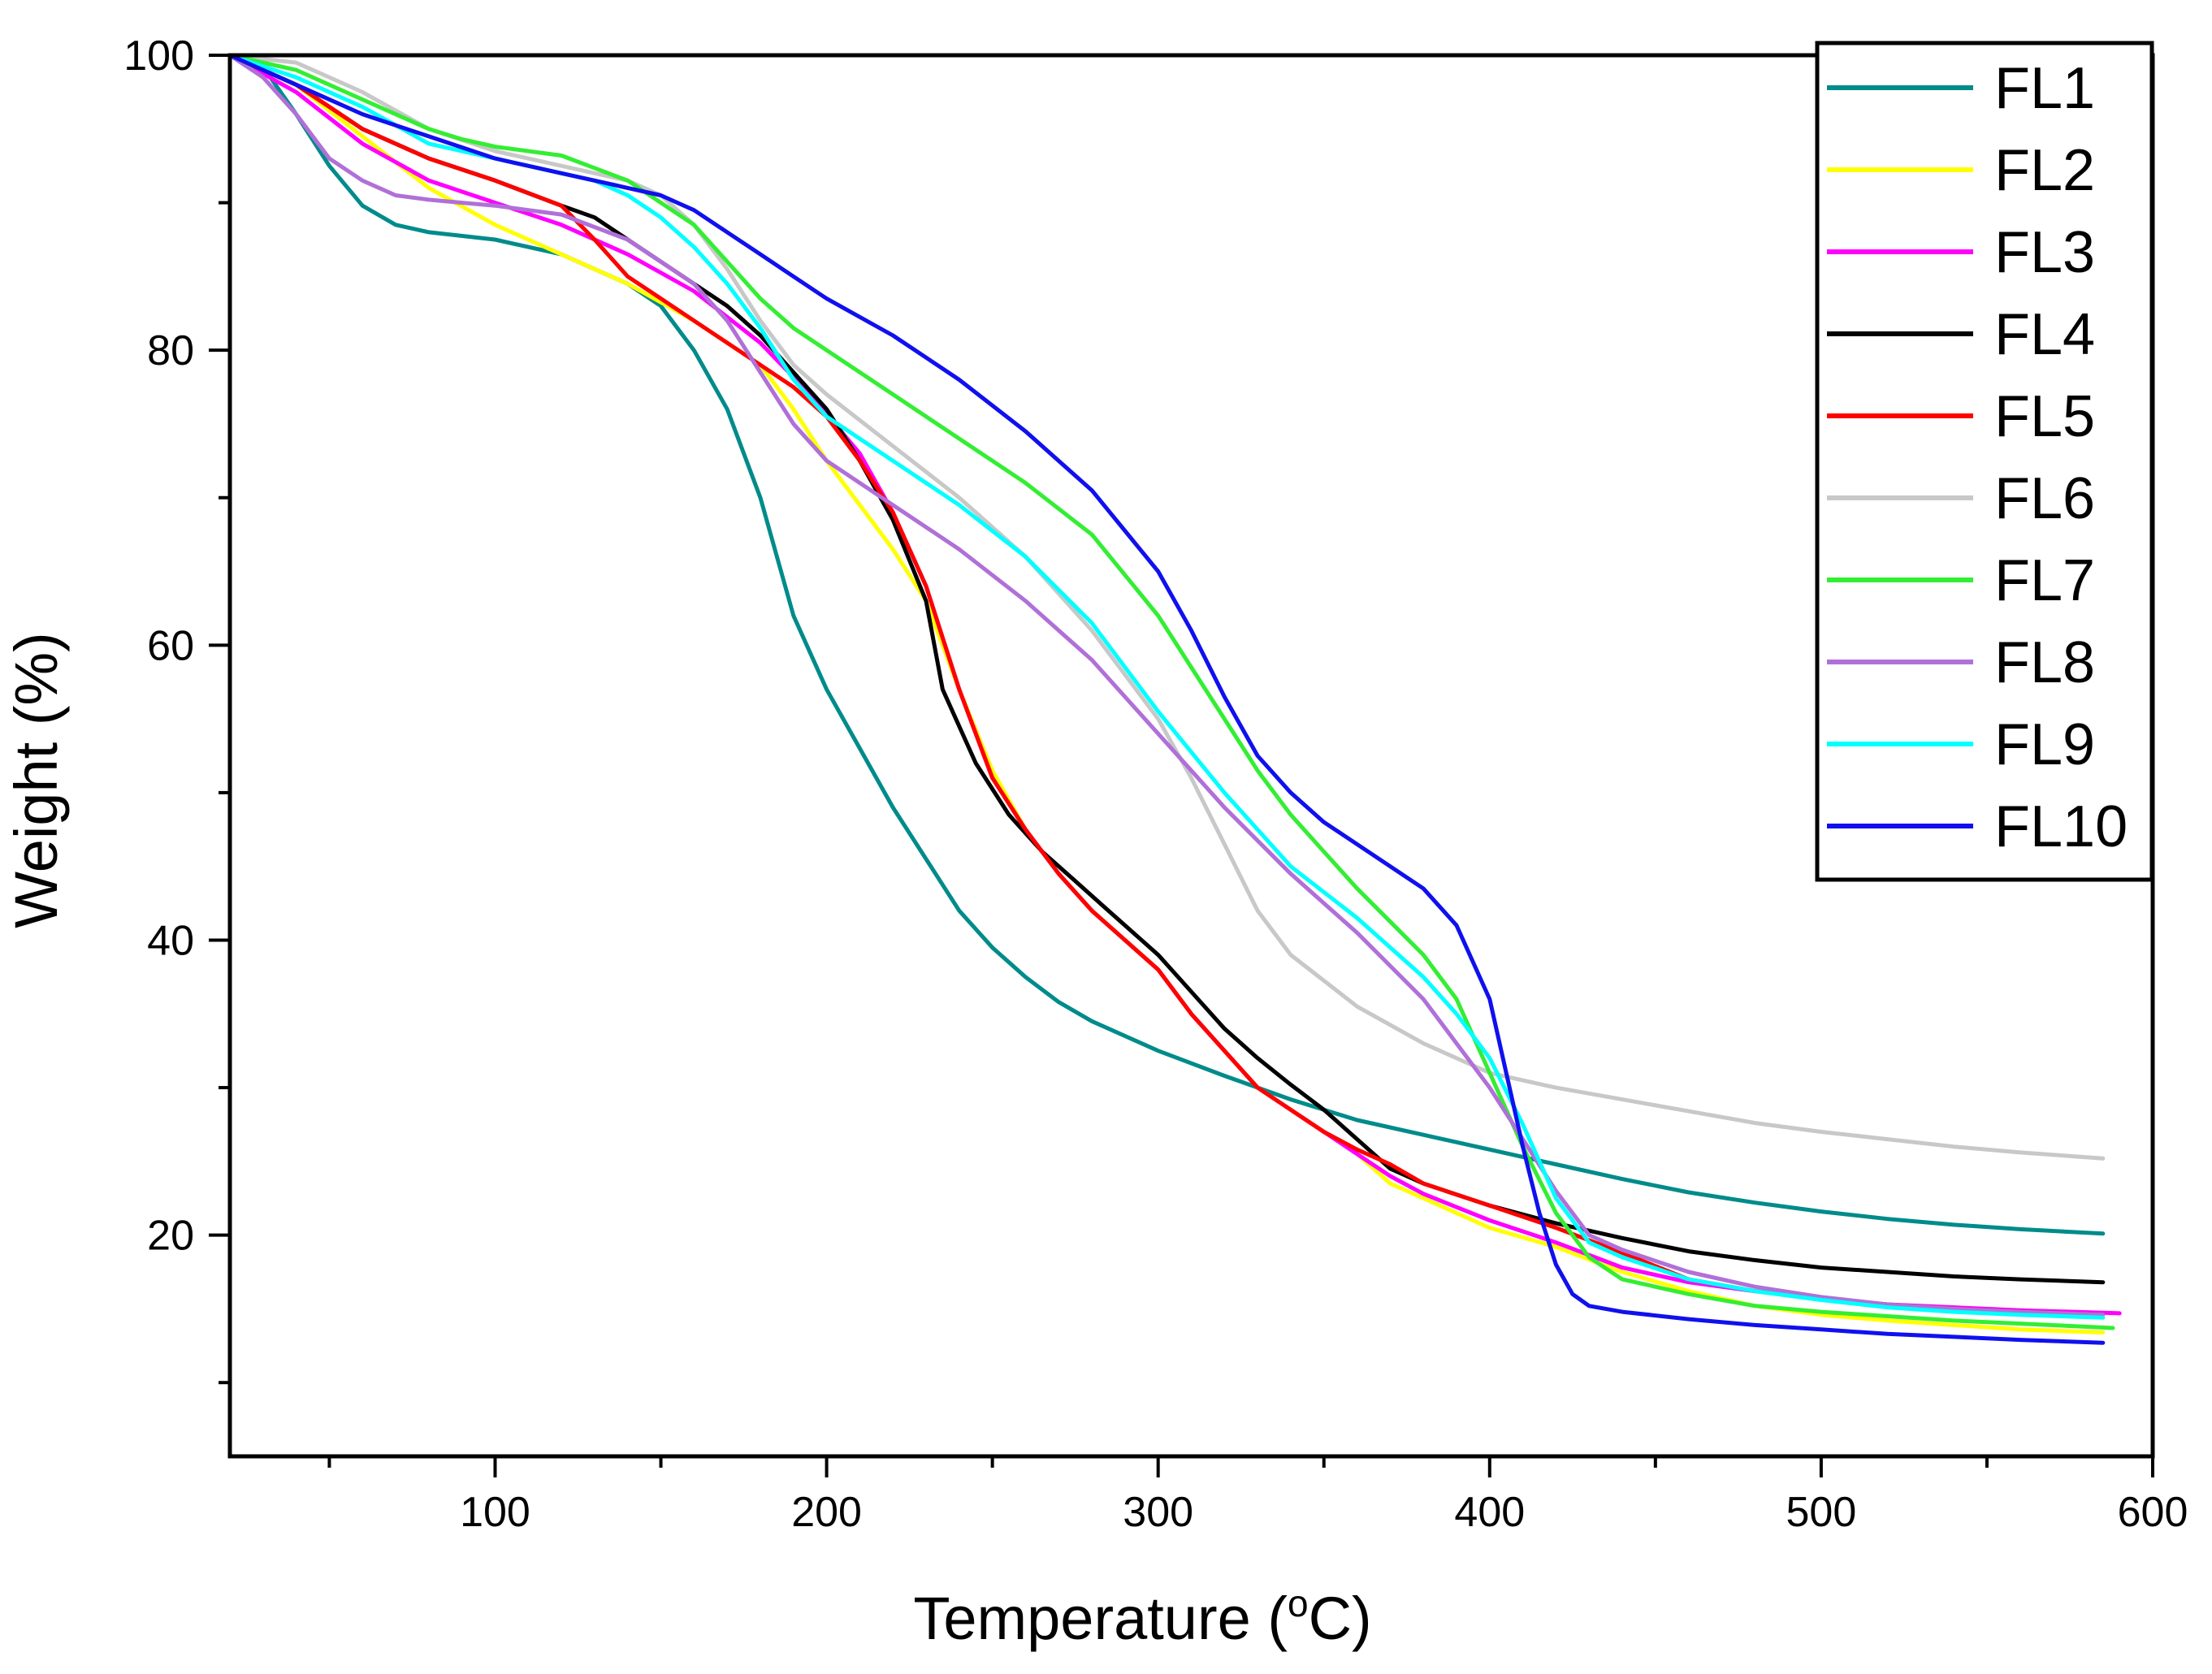 This screenshot has width=2212, height=1674. Describe the element at coordinates (495, 1512) in the screenshot. I see `x-tick-label: 100` at that location.